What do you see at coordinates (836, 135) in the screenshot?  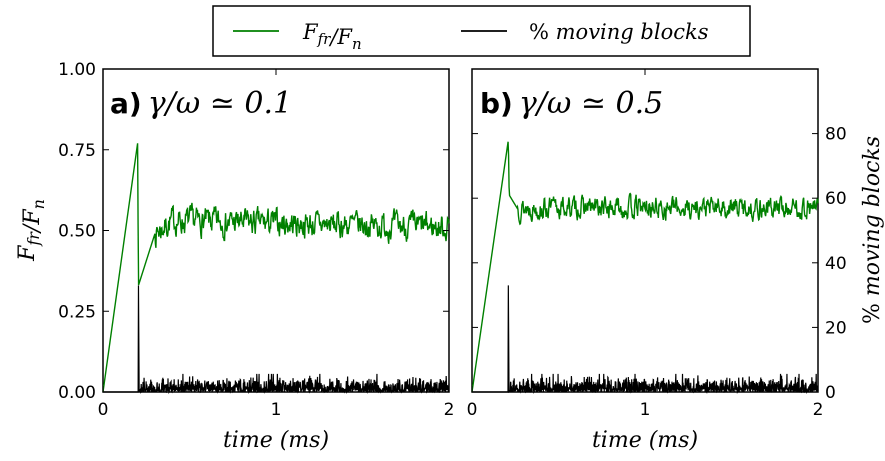 I see `y-tick-label-right: 80` at bounding box center [836, 135].